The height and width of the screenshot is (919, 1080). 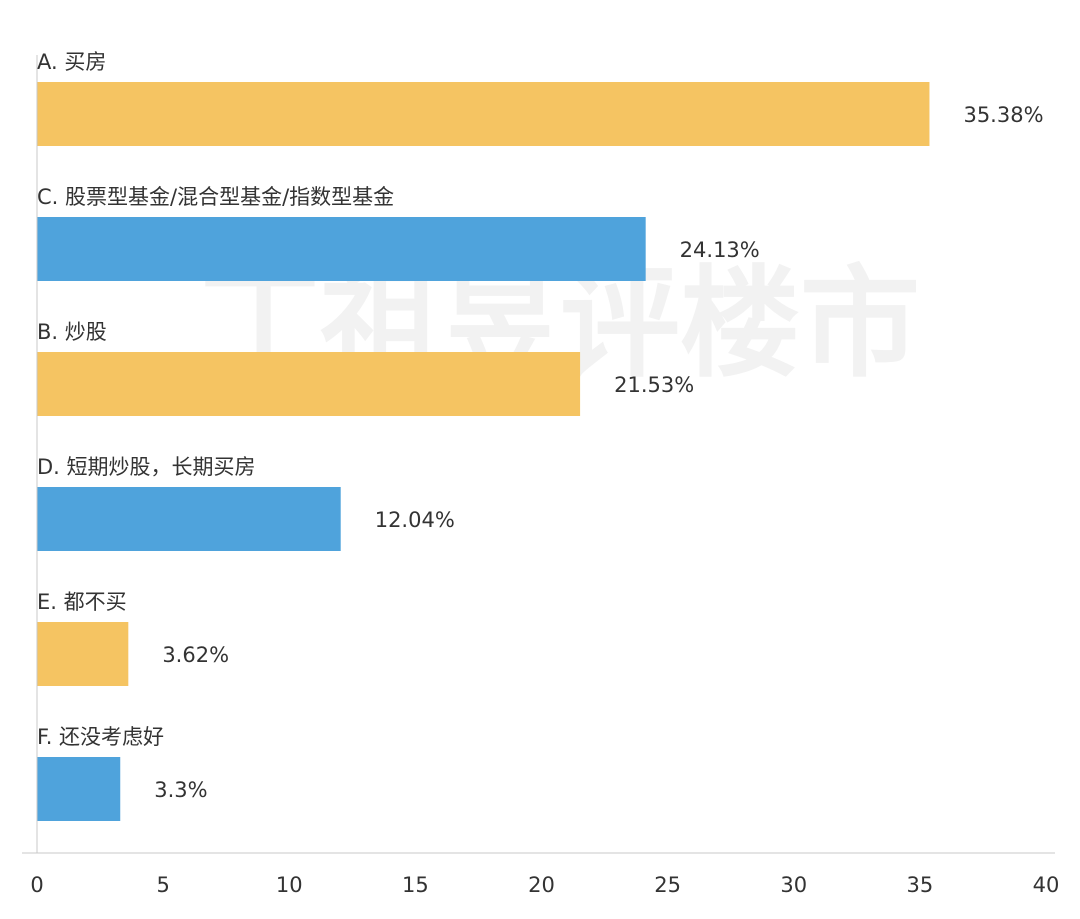 I want to click on value-label: 3.3%, so click(x=180, y=790).